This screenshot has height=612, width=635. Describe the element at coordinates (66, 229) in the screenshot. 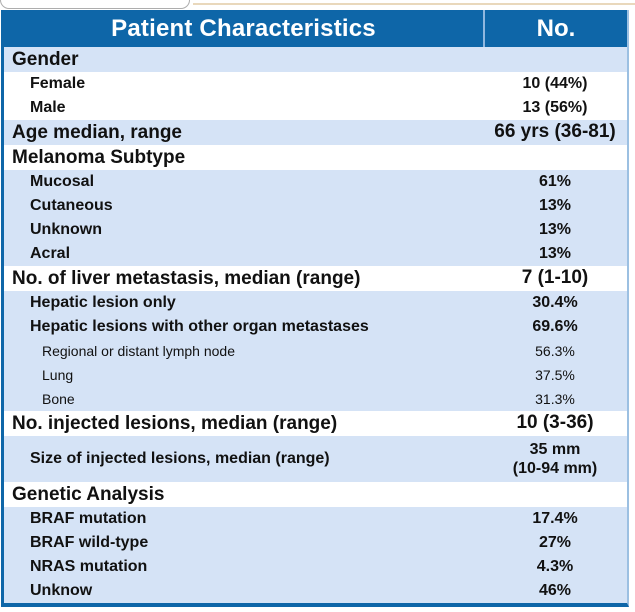

I see `row-label: Unknown` at that location.